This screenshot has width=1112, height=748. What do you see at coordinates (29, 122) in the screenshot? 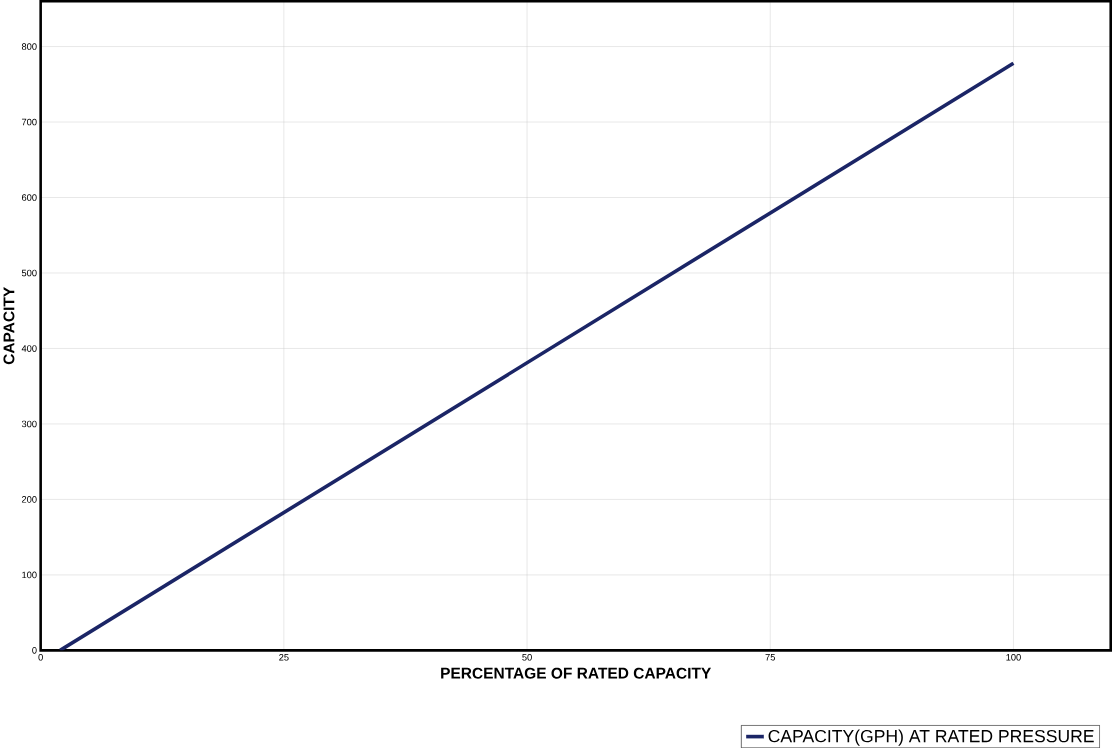
I see `y-tick-label: 700` at bounding box center [29, 122].